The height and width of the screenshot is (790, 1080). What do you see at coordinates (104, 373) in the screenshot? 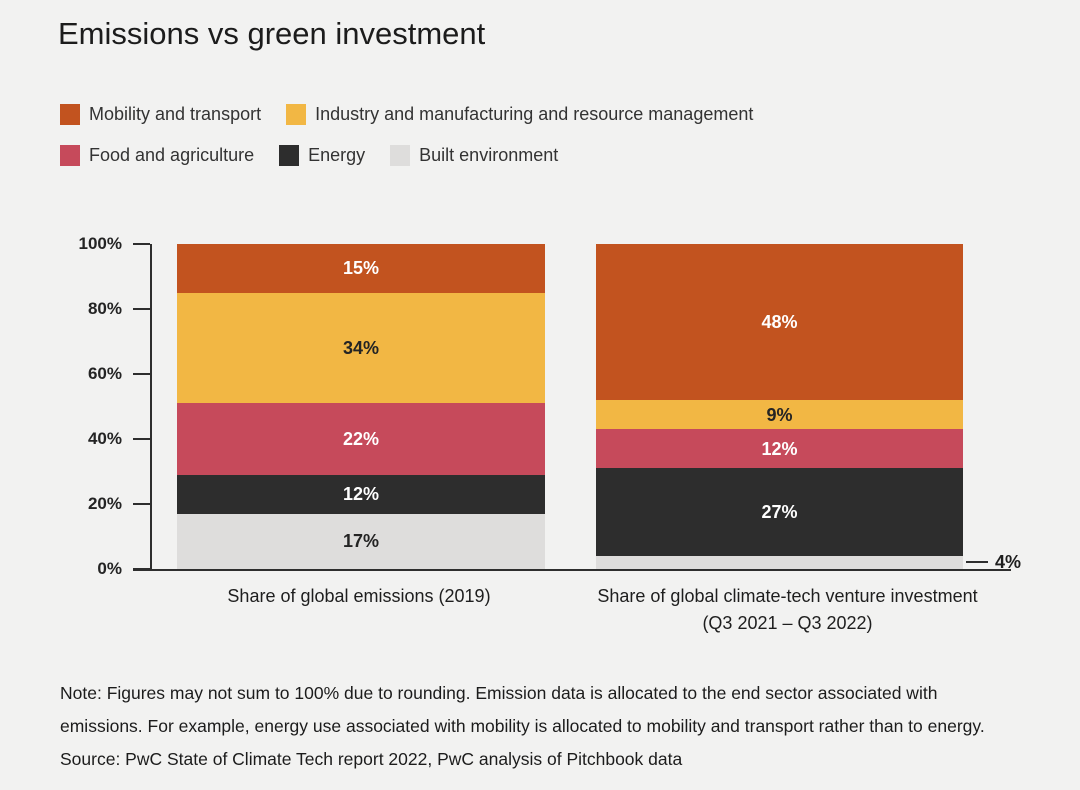
I see `y-tick-label-60: 60%` at bounding box center [104, 373].